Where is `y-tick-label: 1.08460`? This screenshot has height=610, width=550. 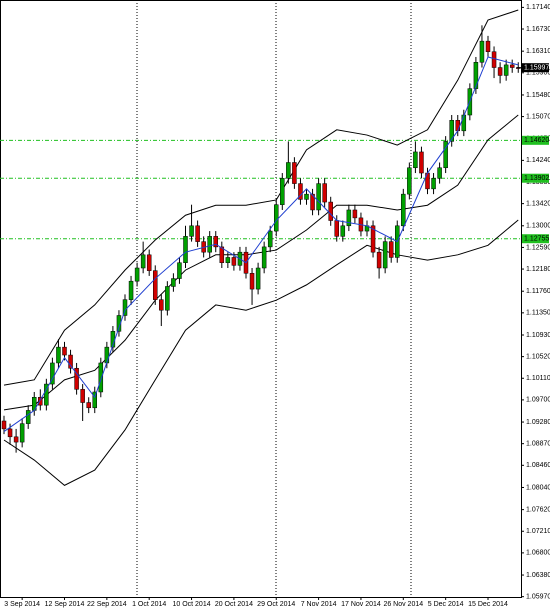 y-tick-label: 1.08460 is located at coordinates (538, 465).